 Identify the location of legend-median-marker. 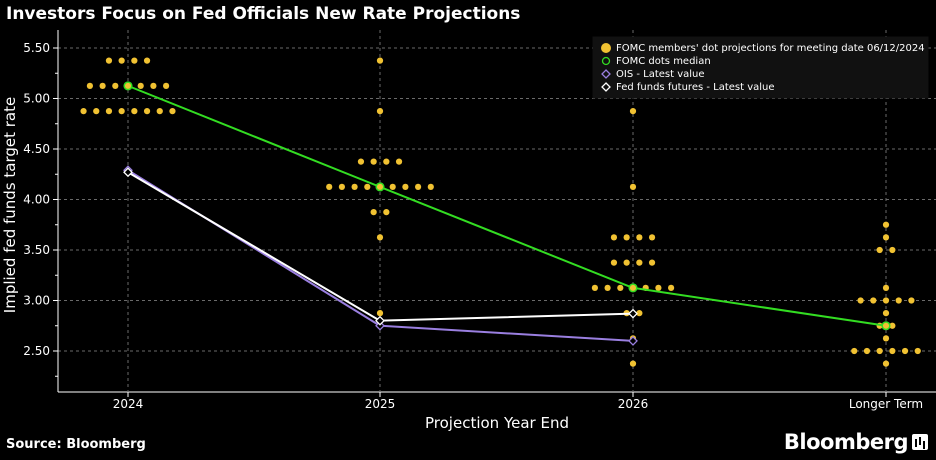
(606, 61).